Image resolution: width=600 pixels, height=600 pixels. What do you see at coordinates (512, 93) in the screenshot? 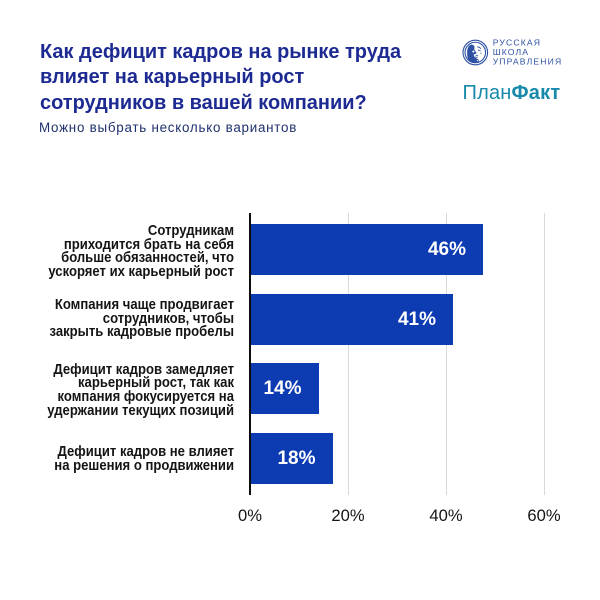
I see `svg-text: ПланФакт` at bounding box center [512, 93].